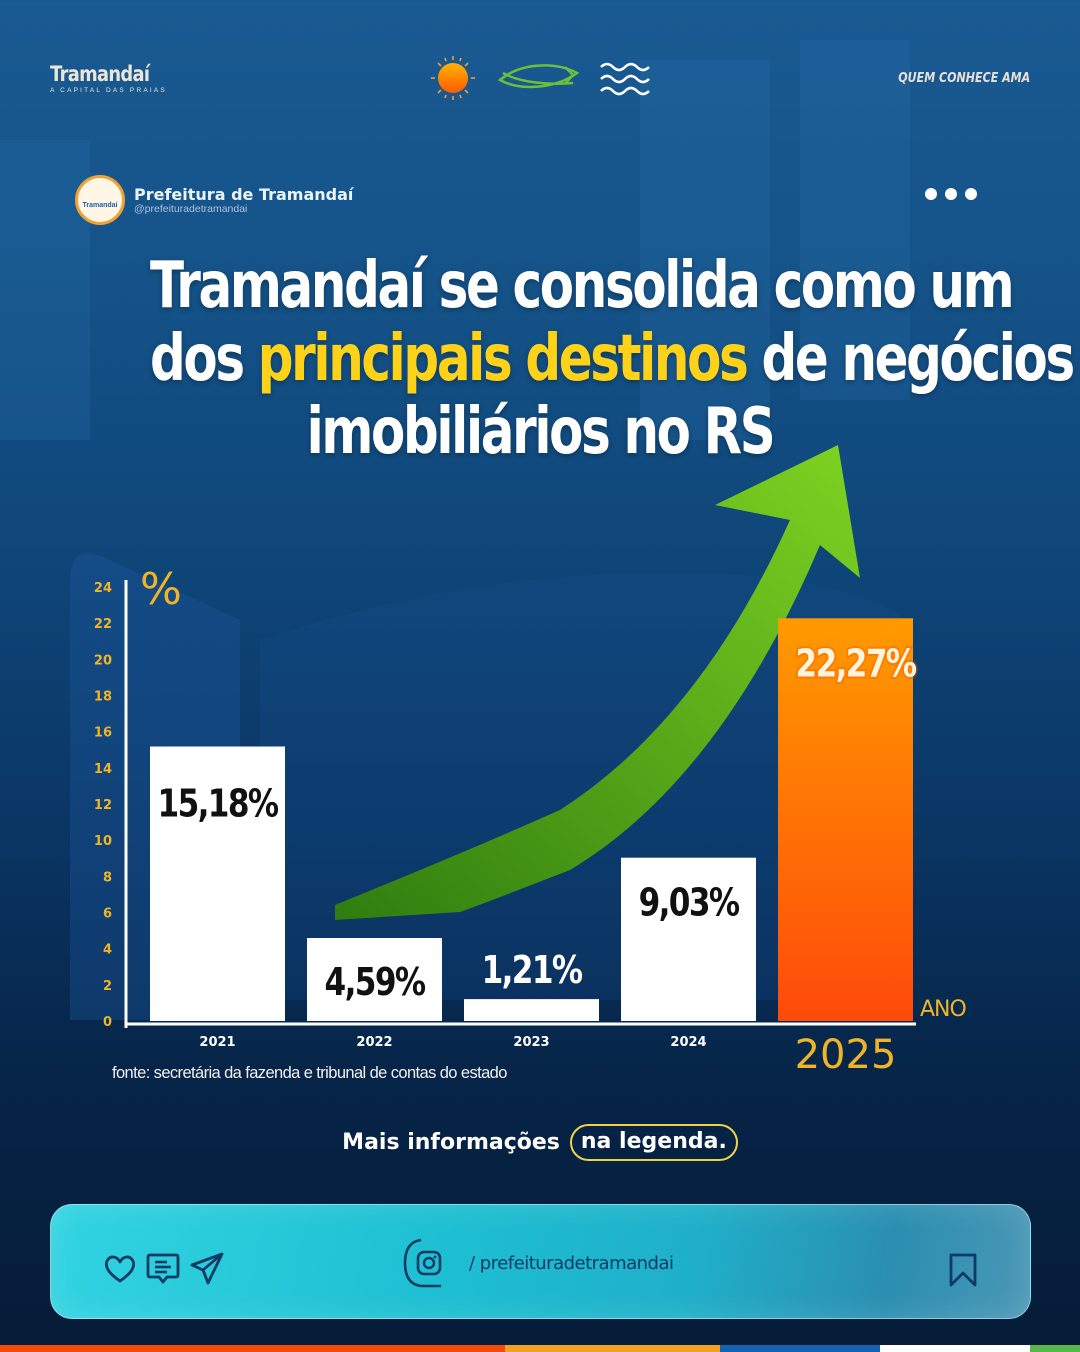 This screenshot has width=1080, height=1352. What do you see at coordinates (100, 200) in the screenshot?
I see `avatar: Tramandaí` at bounding box center [100, 200].